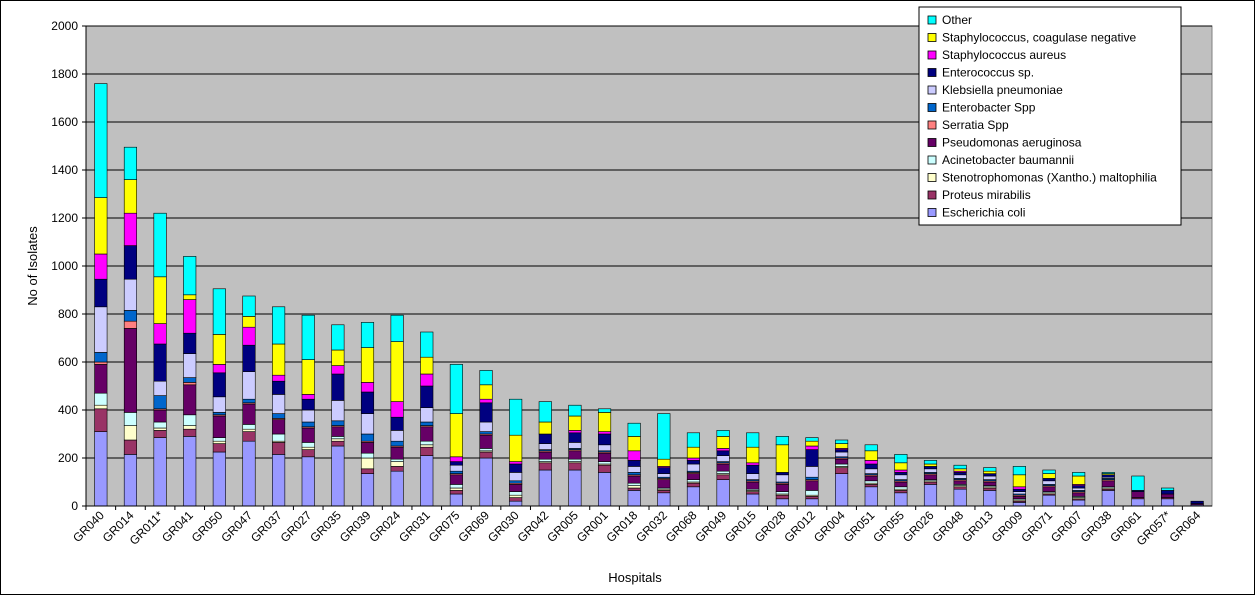 This screenshot has height=595, width=1255. Describe the element at coordinates (1004, 55) in the screenshot. I see `legend-label: Staphylococcus aureus` at that location.